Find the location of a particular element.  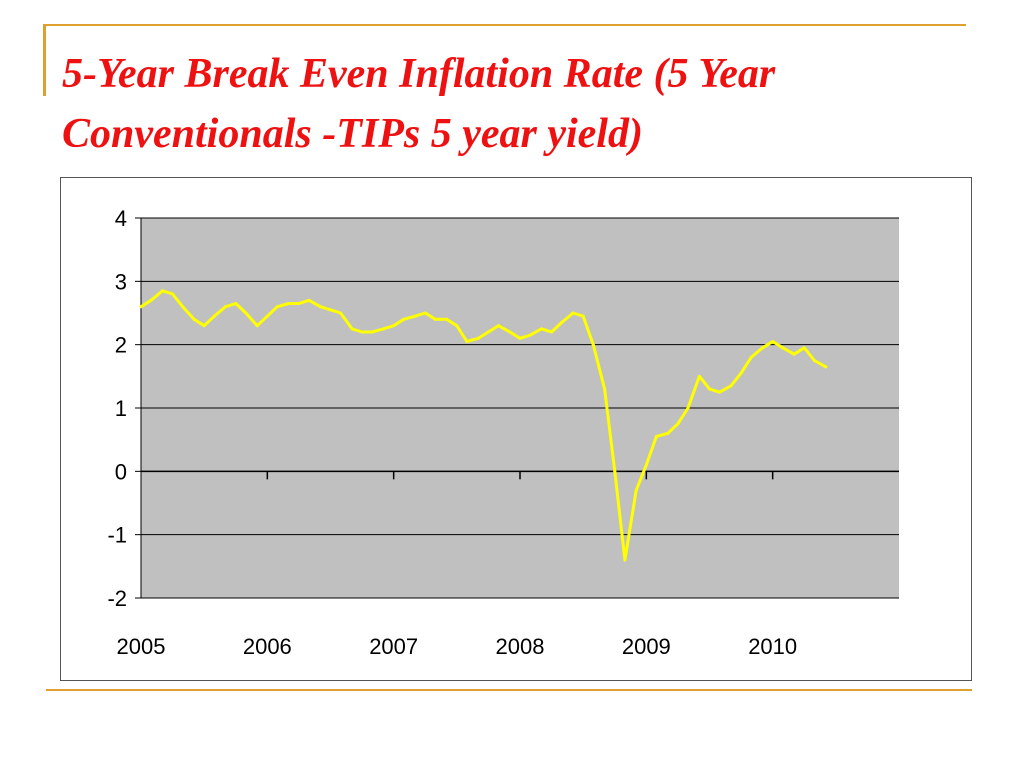

x-tick-label: 2008 is located at coordinates (520, 646).